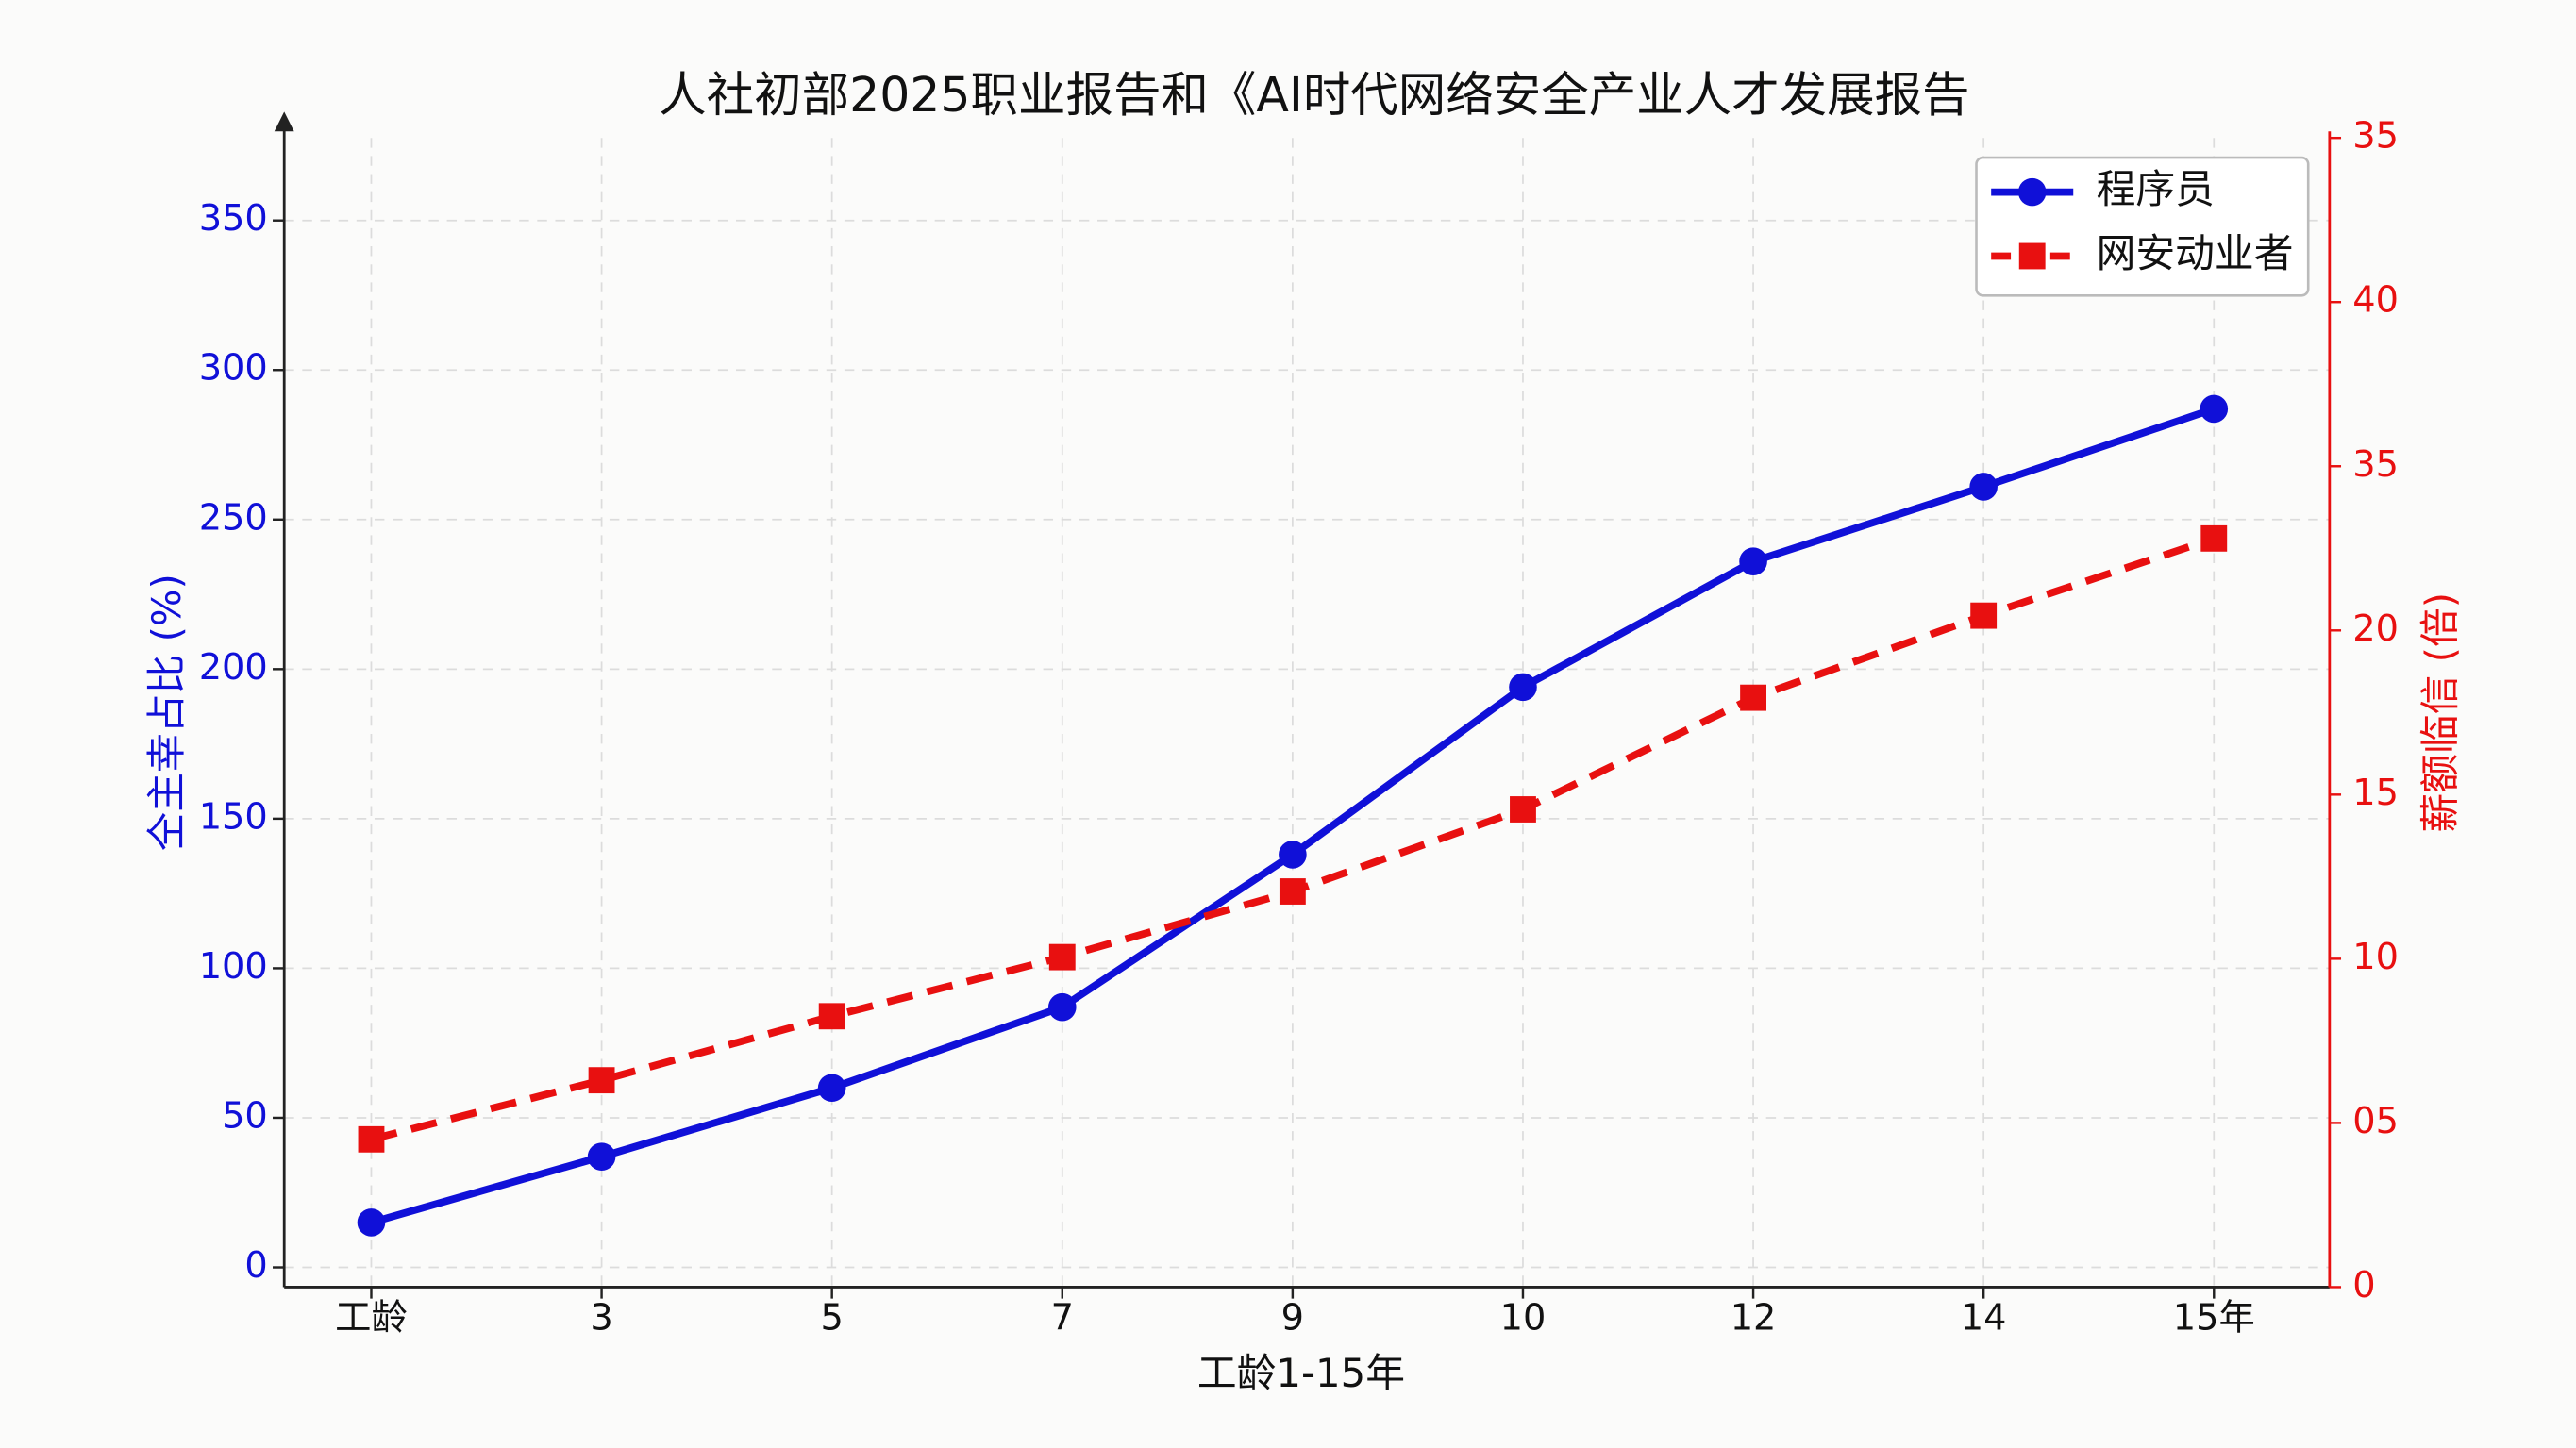 The image size is (2576, 1448). I want to click on y2-tick-label: 0, so click(2363, 1285).